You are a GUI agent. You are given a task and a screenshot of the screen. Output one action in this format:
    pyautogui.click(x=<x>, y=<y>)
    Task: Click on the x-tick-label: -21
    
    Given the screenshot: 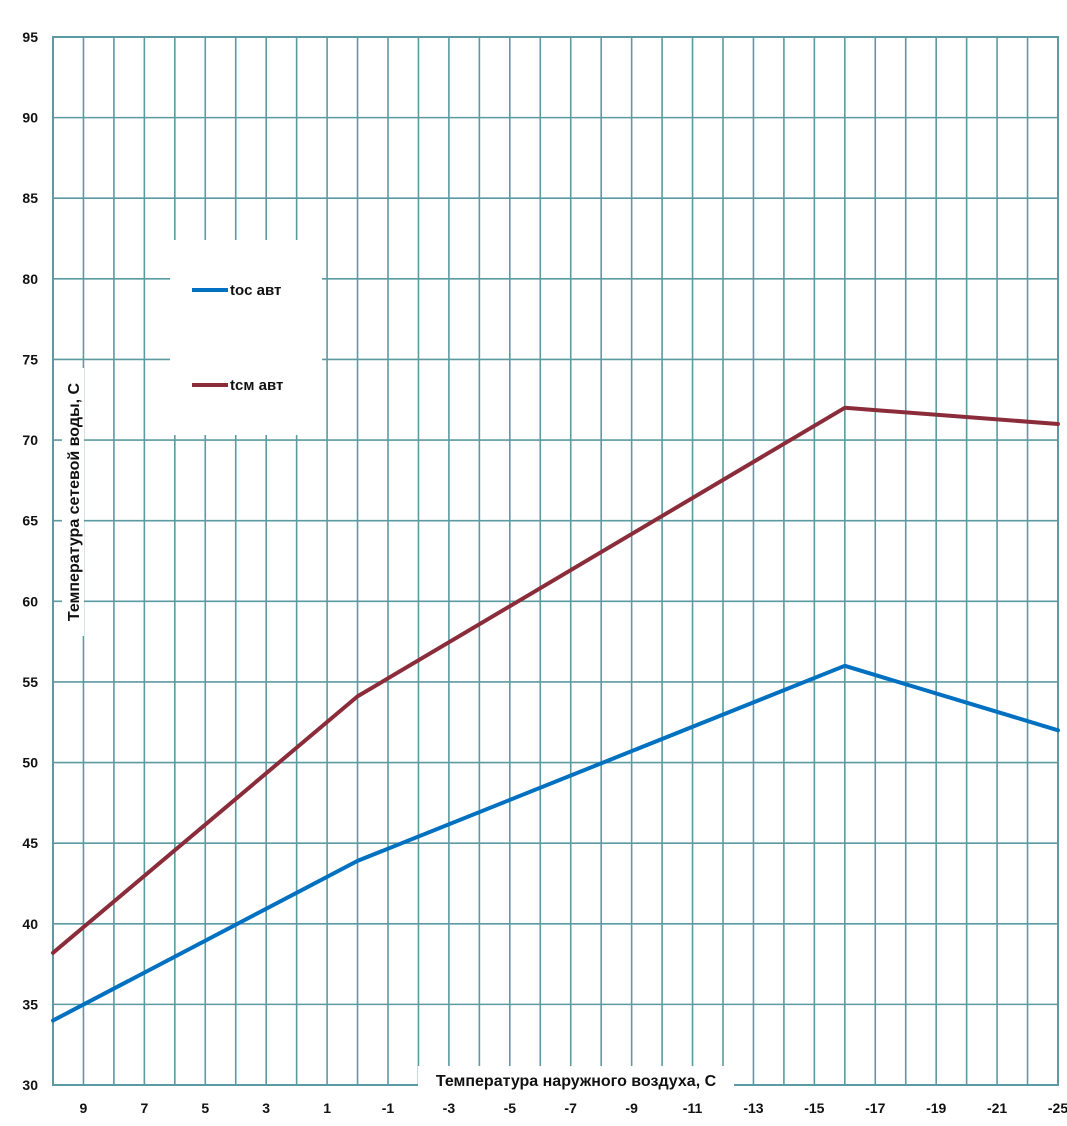 What is the action you would take?
    pyautogui.click(x=997, y=1108)
    